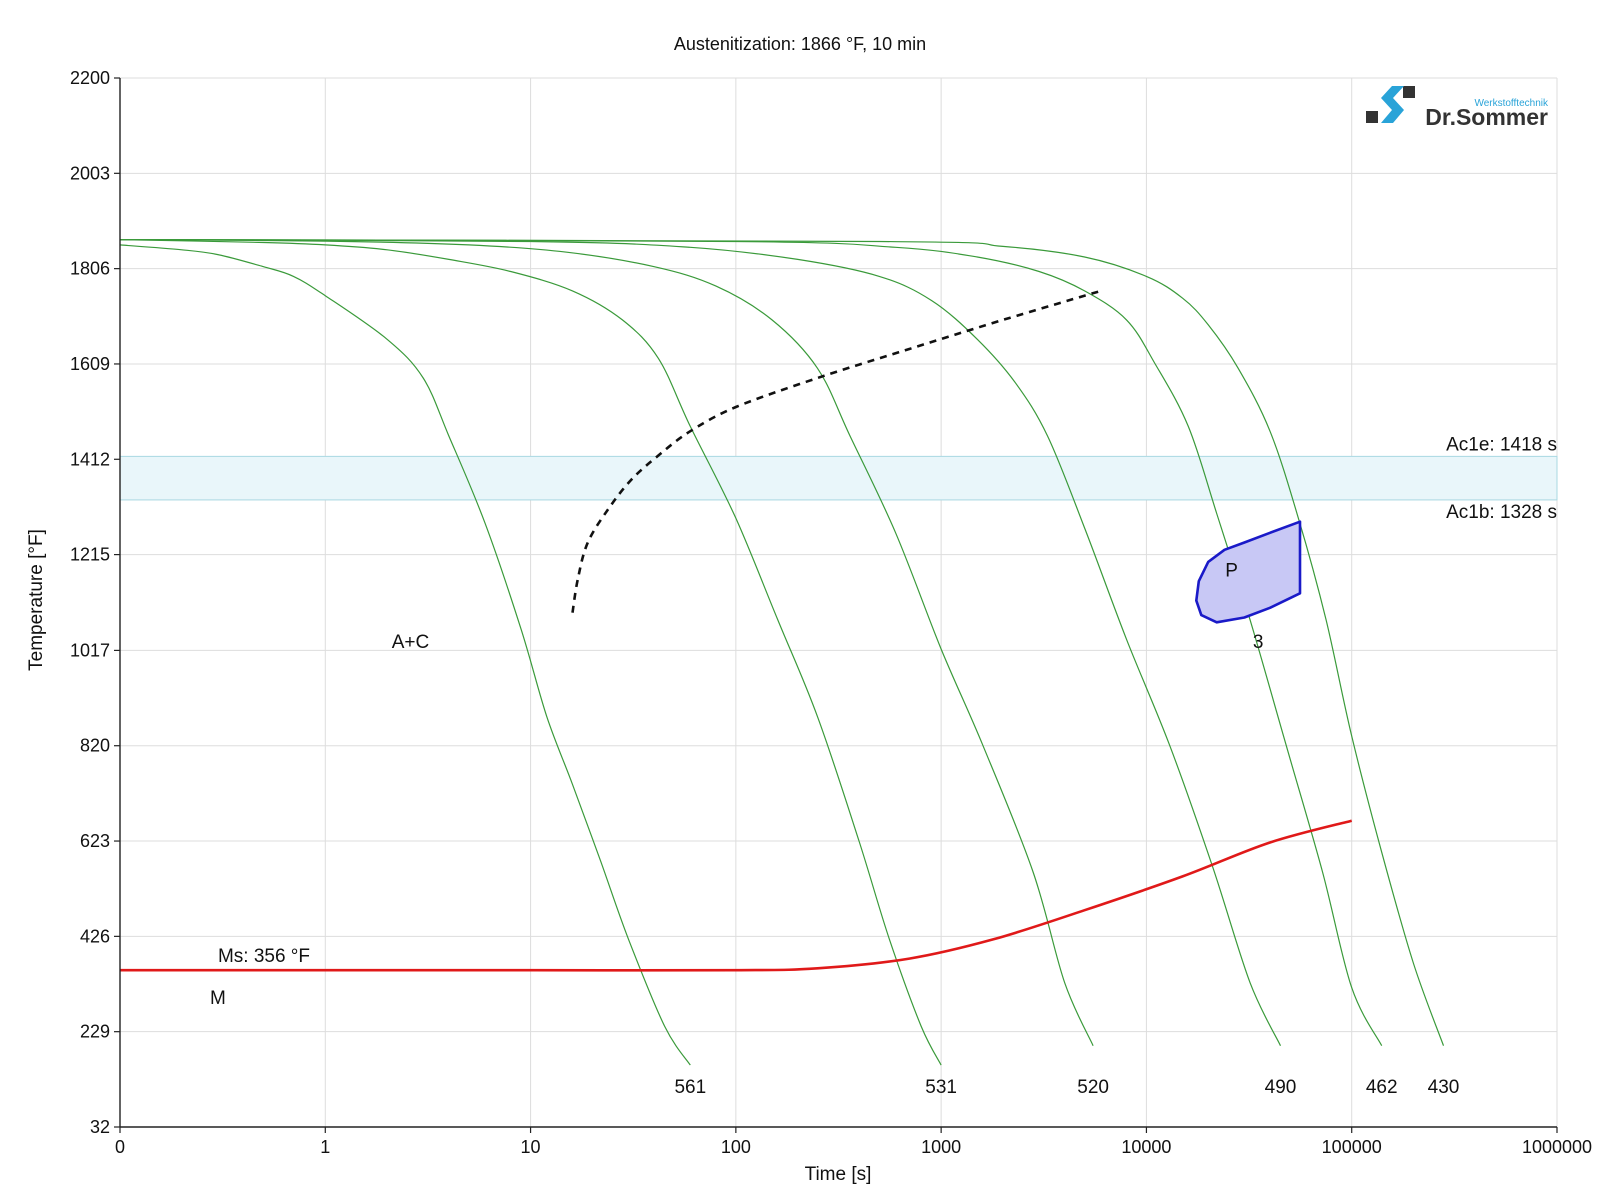 The image size is (1600, 1200). Describe the element at coordinates (1382, 1087) in the screenshot. I see `hardness-label: 462` at that location.